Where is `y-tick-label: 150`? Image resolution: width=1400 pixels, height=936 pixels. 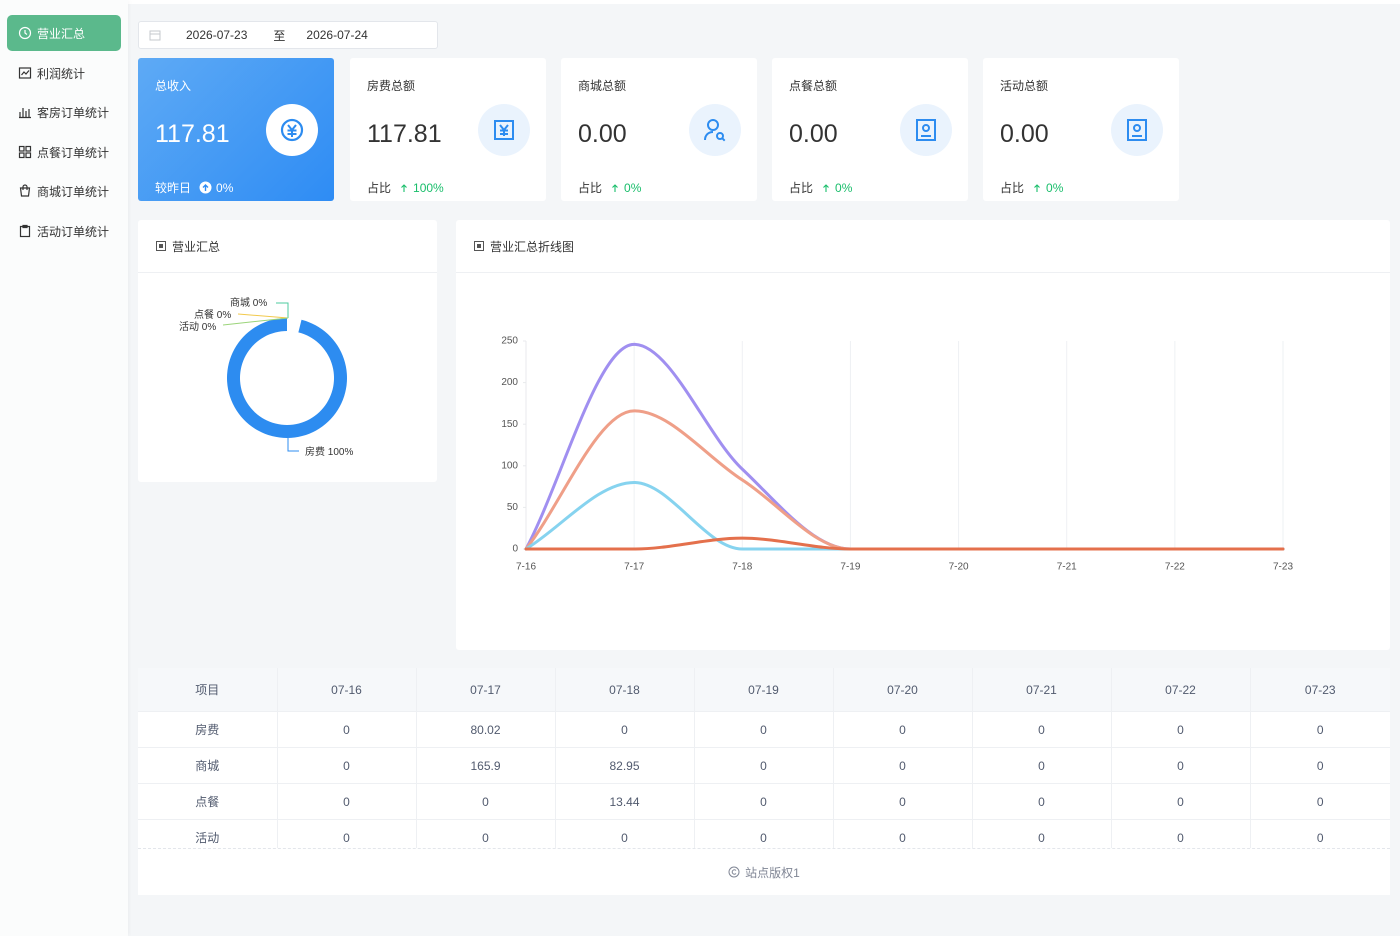
y-tick-label: 150 is located at coordinates (509, 424).